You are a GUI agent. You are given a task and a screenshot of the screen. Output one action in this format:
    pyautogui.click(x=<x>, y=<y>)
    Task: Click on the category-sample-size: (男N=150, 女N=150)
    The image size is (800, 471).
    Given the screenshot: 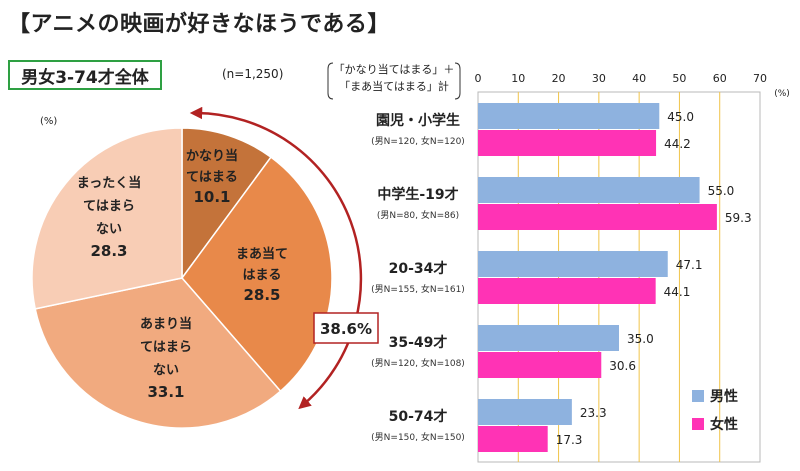 What is the action you would take?
    pyautogui.click(x=418, y=438)
    